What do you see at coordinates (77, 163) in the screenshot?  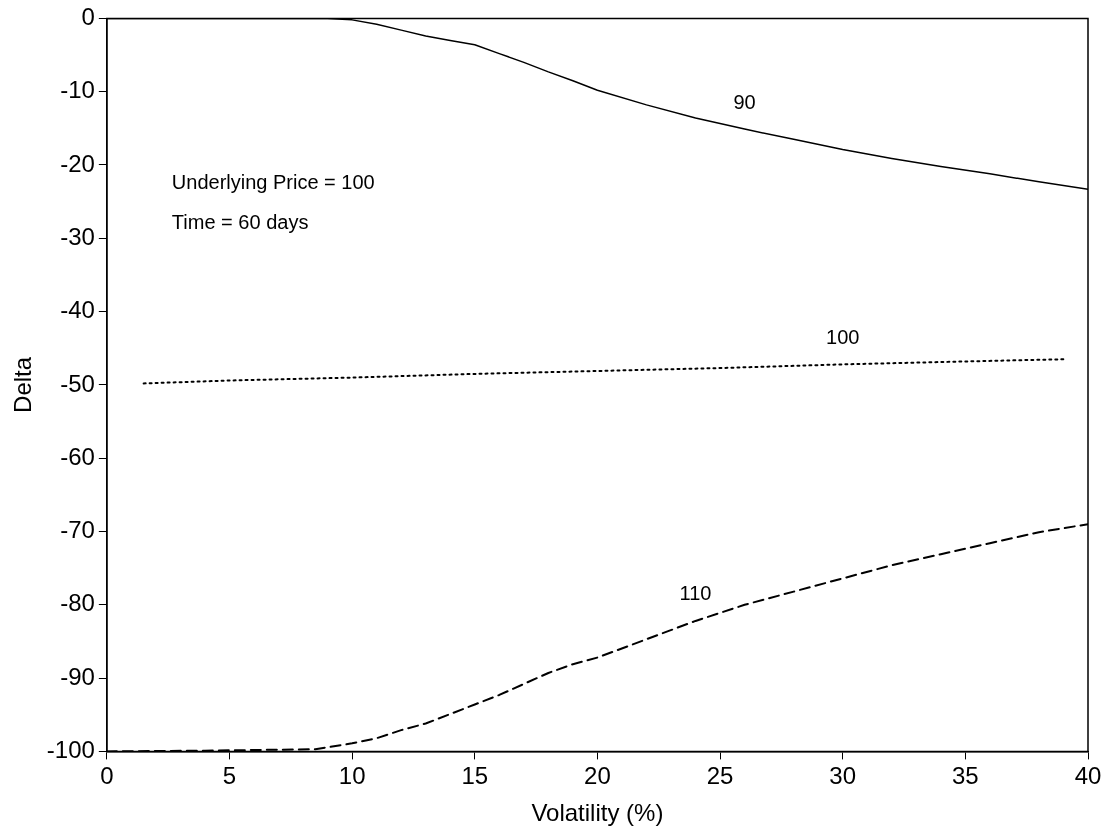 I see `y-tick-label: -20` at bounding box center [77, 163].